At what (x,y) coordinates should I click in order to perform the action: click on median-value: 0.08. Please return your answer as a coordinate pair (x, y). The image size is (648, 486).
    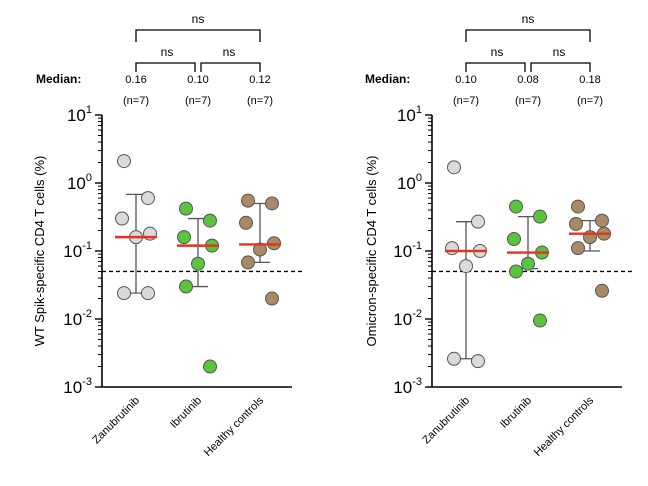
    Looking at the image, I should click on (527, 80).